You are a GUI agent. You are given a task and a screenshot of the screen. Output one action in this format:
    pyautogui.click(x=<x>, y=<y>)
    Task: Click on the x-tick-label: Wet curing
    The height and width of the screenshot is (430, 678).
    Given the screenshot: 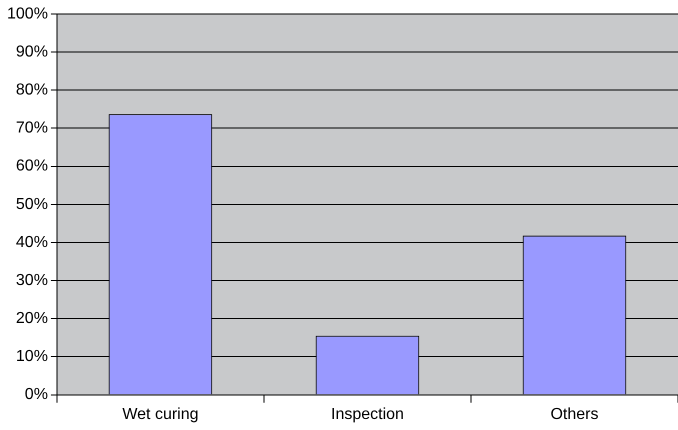 What is the action you would take?
    pyautogui.click(x=160, y=414)
    